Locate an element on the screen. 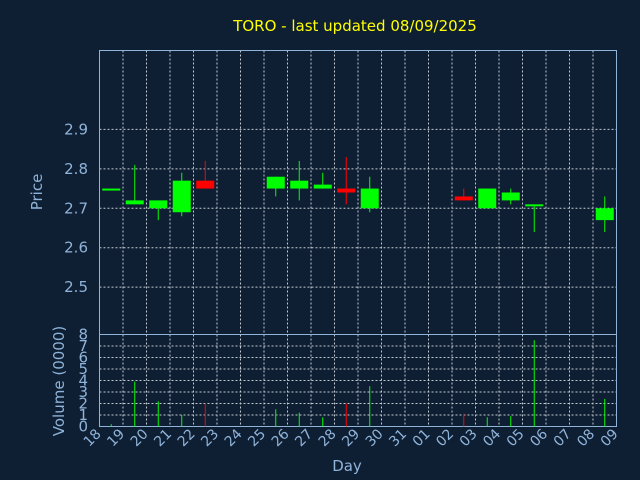  volume-tick-label: 6 is located at coordinates (83, 358).